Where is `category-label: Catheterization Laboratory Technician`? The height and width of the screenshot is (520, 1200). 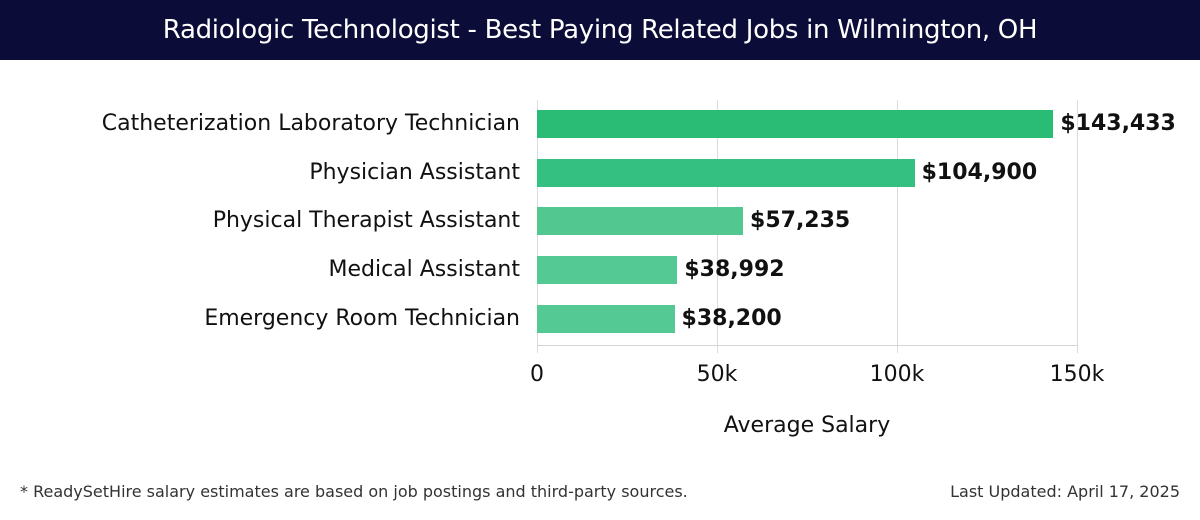
category-label: Catheterization Laboratory Technician is located at coordinates (310, 123).